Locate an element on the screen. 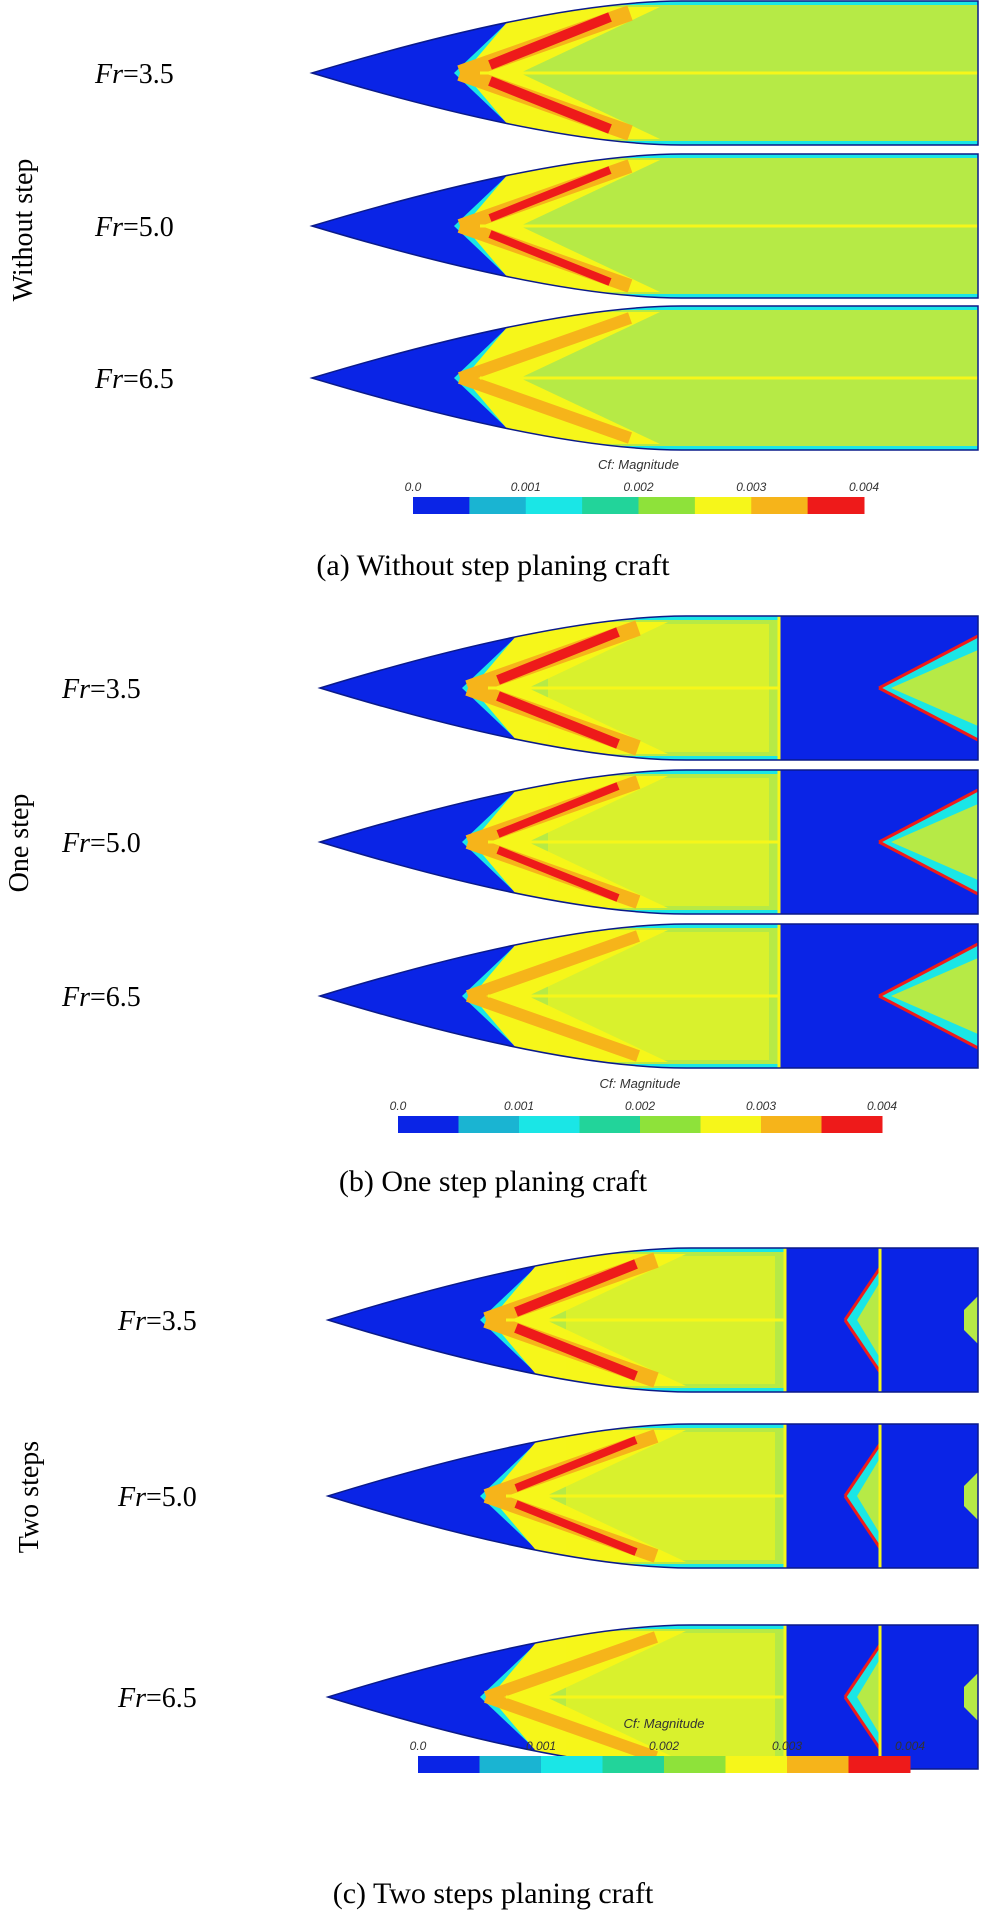 The height and width of the screenshot is (1919, 986). hull-row: Fr=5.0 is located at coordinates (520, 842).